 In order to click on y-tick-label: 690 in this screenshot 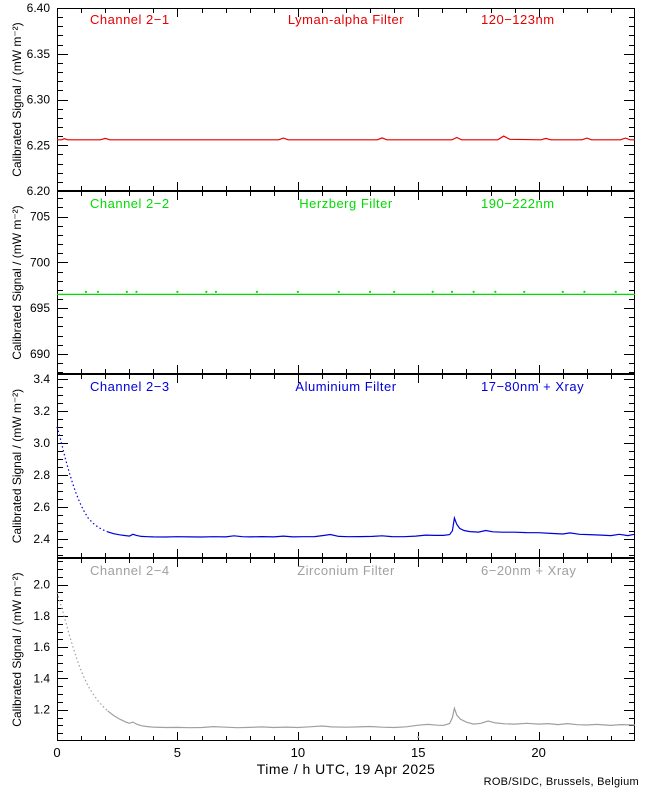, I will do `click(40, 354)`.